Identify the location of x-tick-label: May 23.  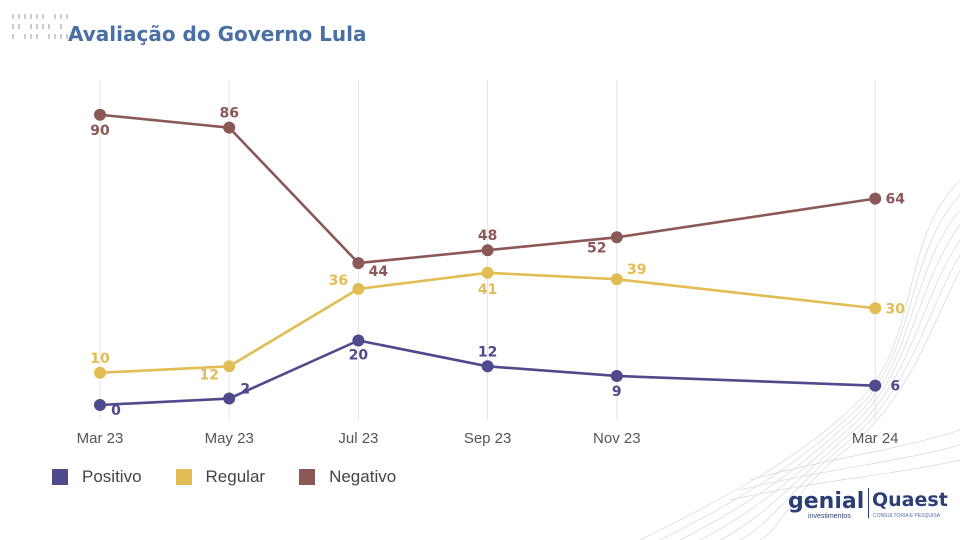
(229, 438).